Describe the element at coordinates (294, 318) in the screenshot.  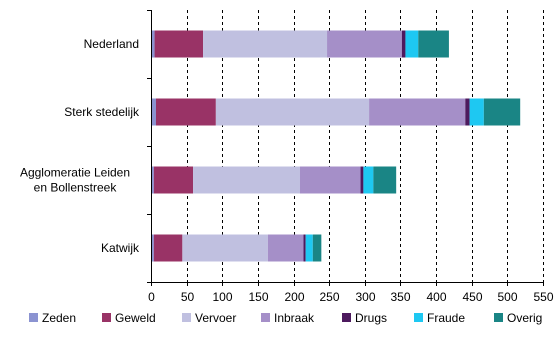
I see `legend-label-inbraak: Inbraak` at that location.